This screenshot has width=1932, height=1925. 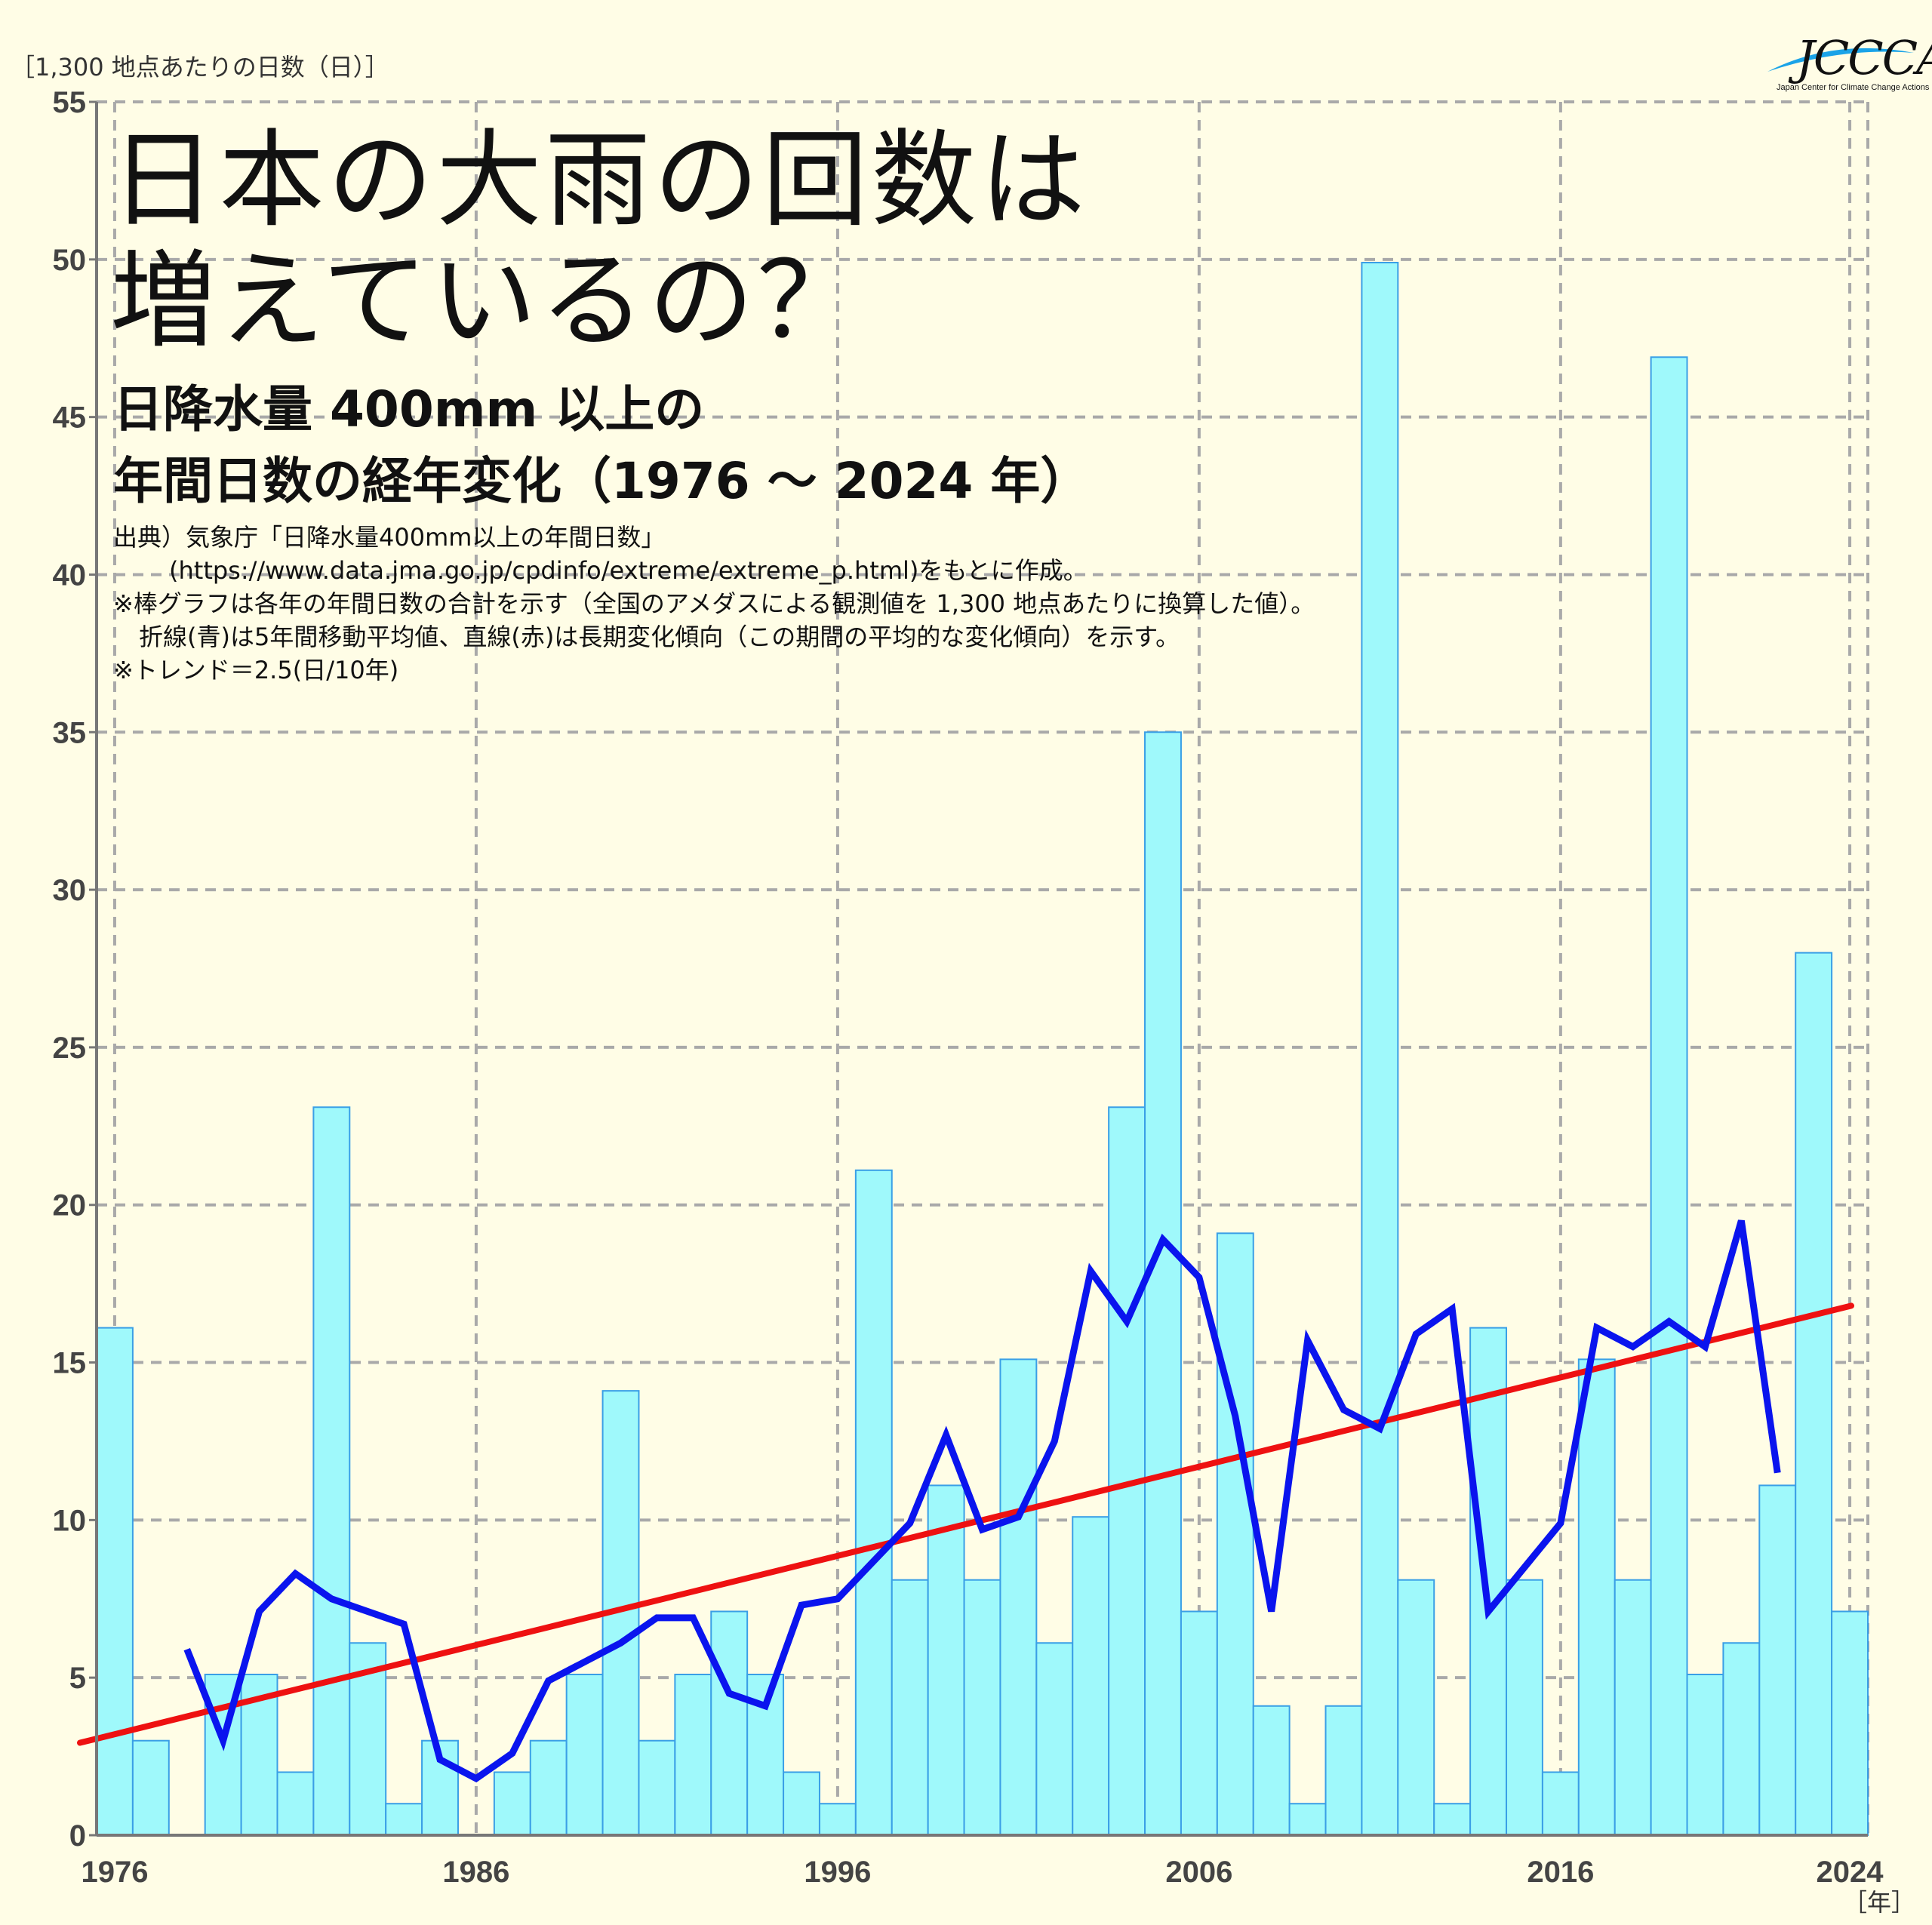 I want to click on bar-2005, so click(x=1163, y=1283).